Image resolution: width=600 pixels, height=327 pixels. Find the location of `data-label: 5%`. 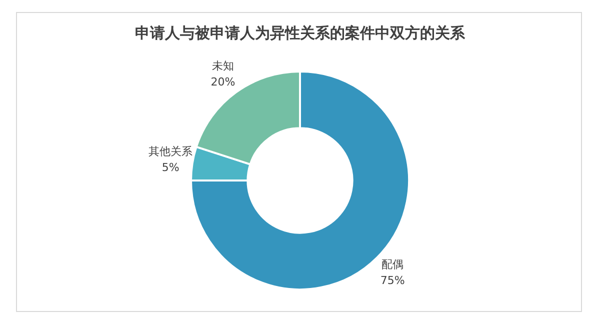

data-label: 5% is located at coordinates (171, 167).